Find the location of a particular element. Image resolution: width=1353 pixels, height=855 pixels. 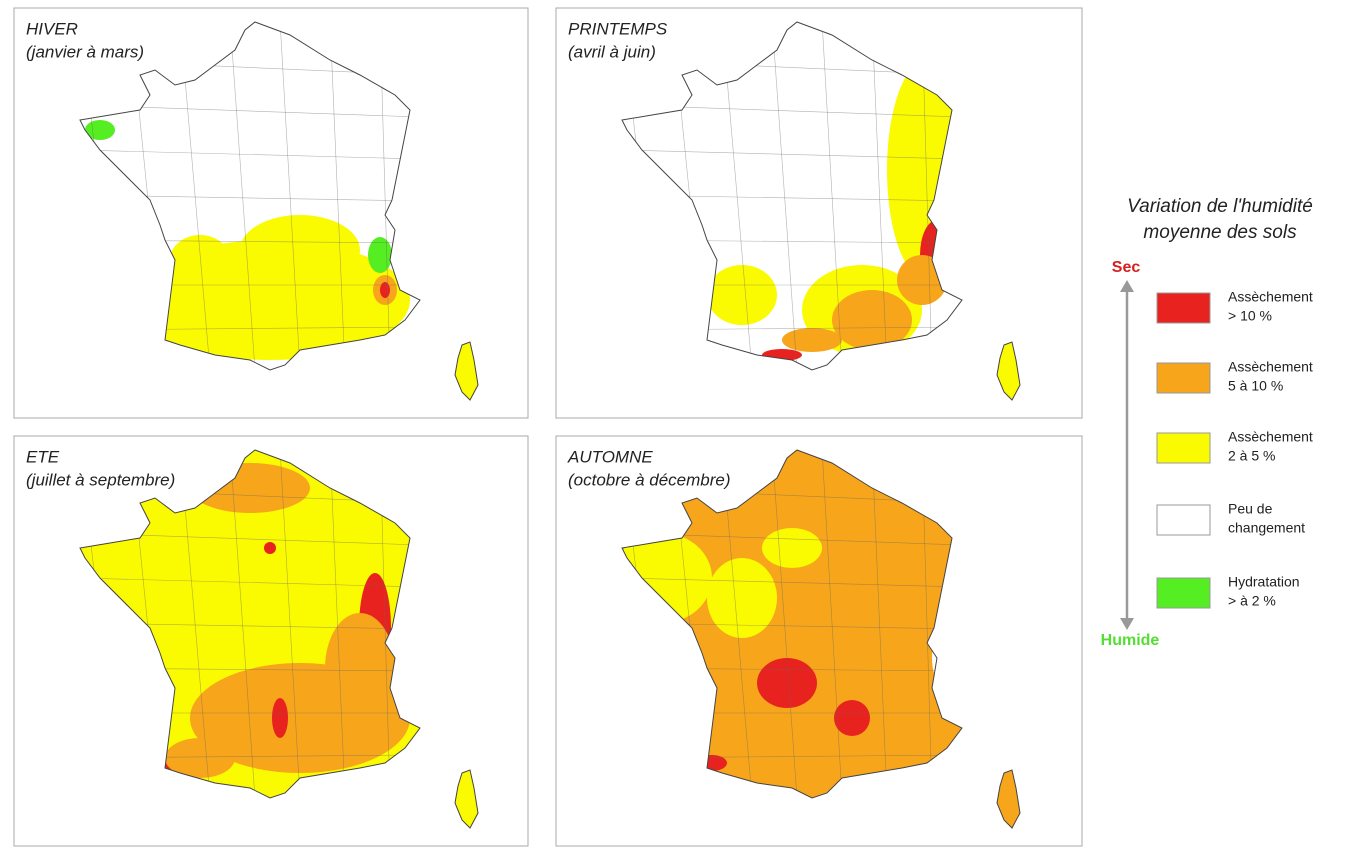

top-label: Sec is located at coordinates (1126, 267).